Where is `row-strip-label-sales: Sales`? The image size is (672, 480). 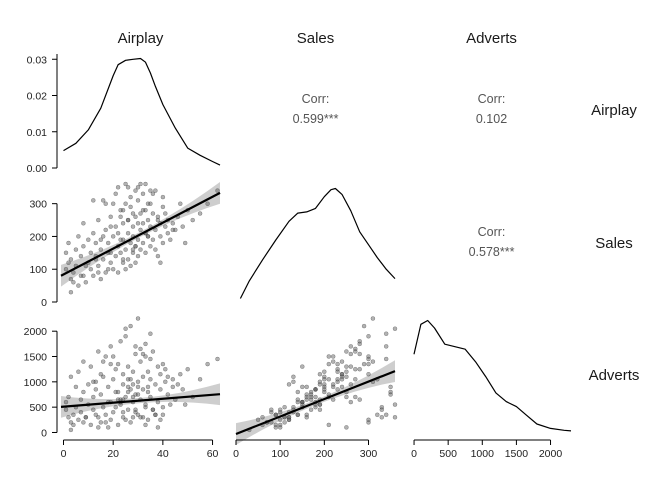
row-strip-label-sales: Sales is located at coordinates (614, 243).